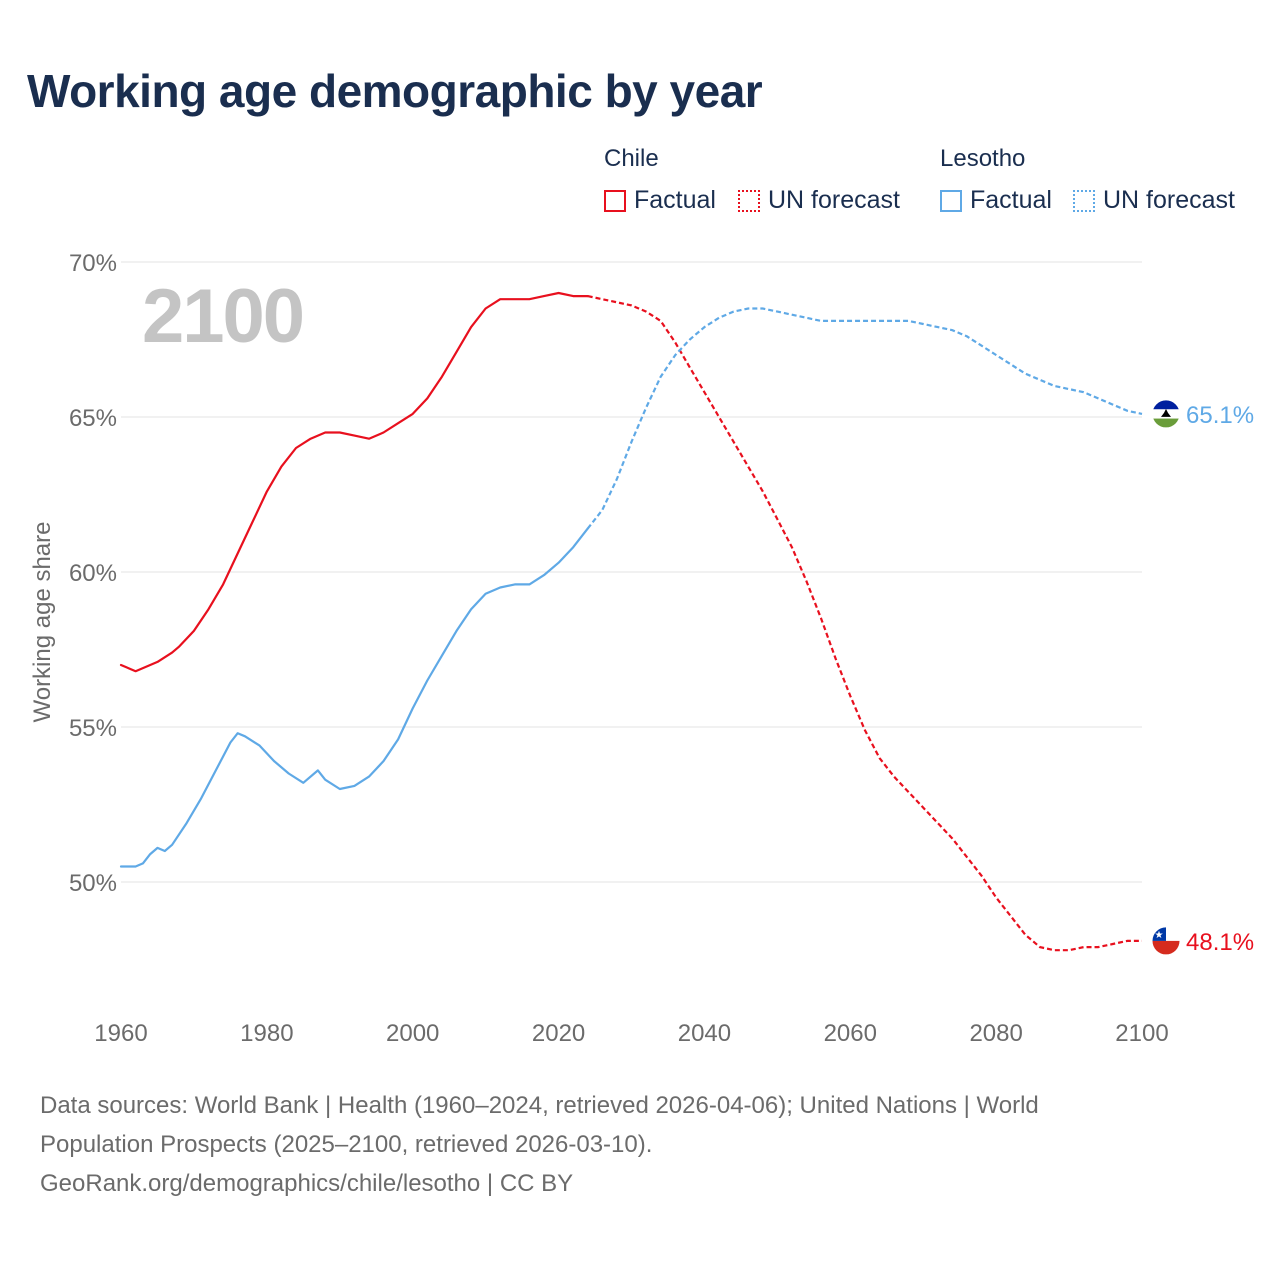  What do you see at coordinates (354, 482) in the screenshot?
I see `series-line-chile-factual` at bounding box center [354, 482].